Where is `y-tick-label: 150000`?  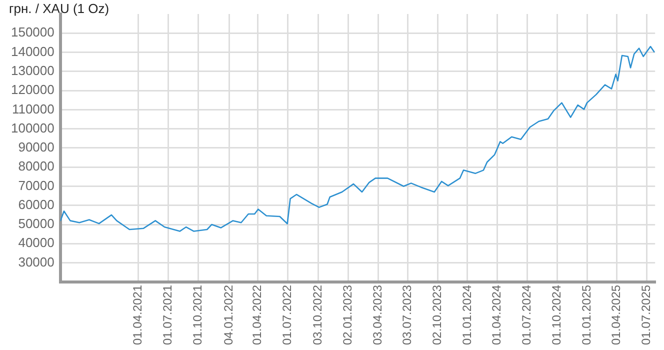 y-tick-label: 150000 is located at coordinates (32, 32).